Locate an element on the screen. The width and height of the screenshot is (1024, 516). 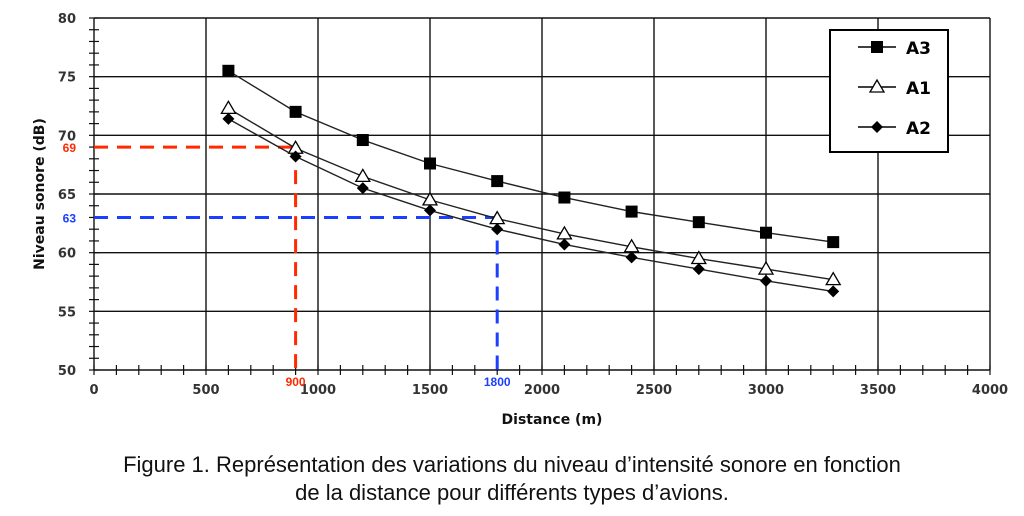
x-tick-label: 3000 is located at coordinates (766, 390).